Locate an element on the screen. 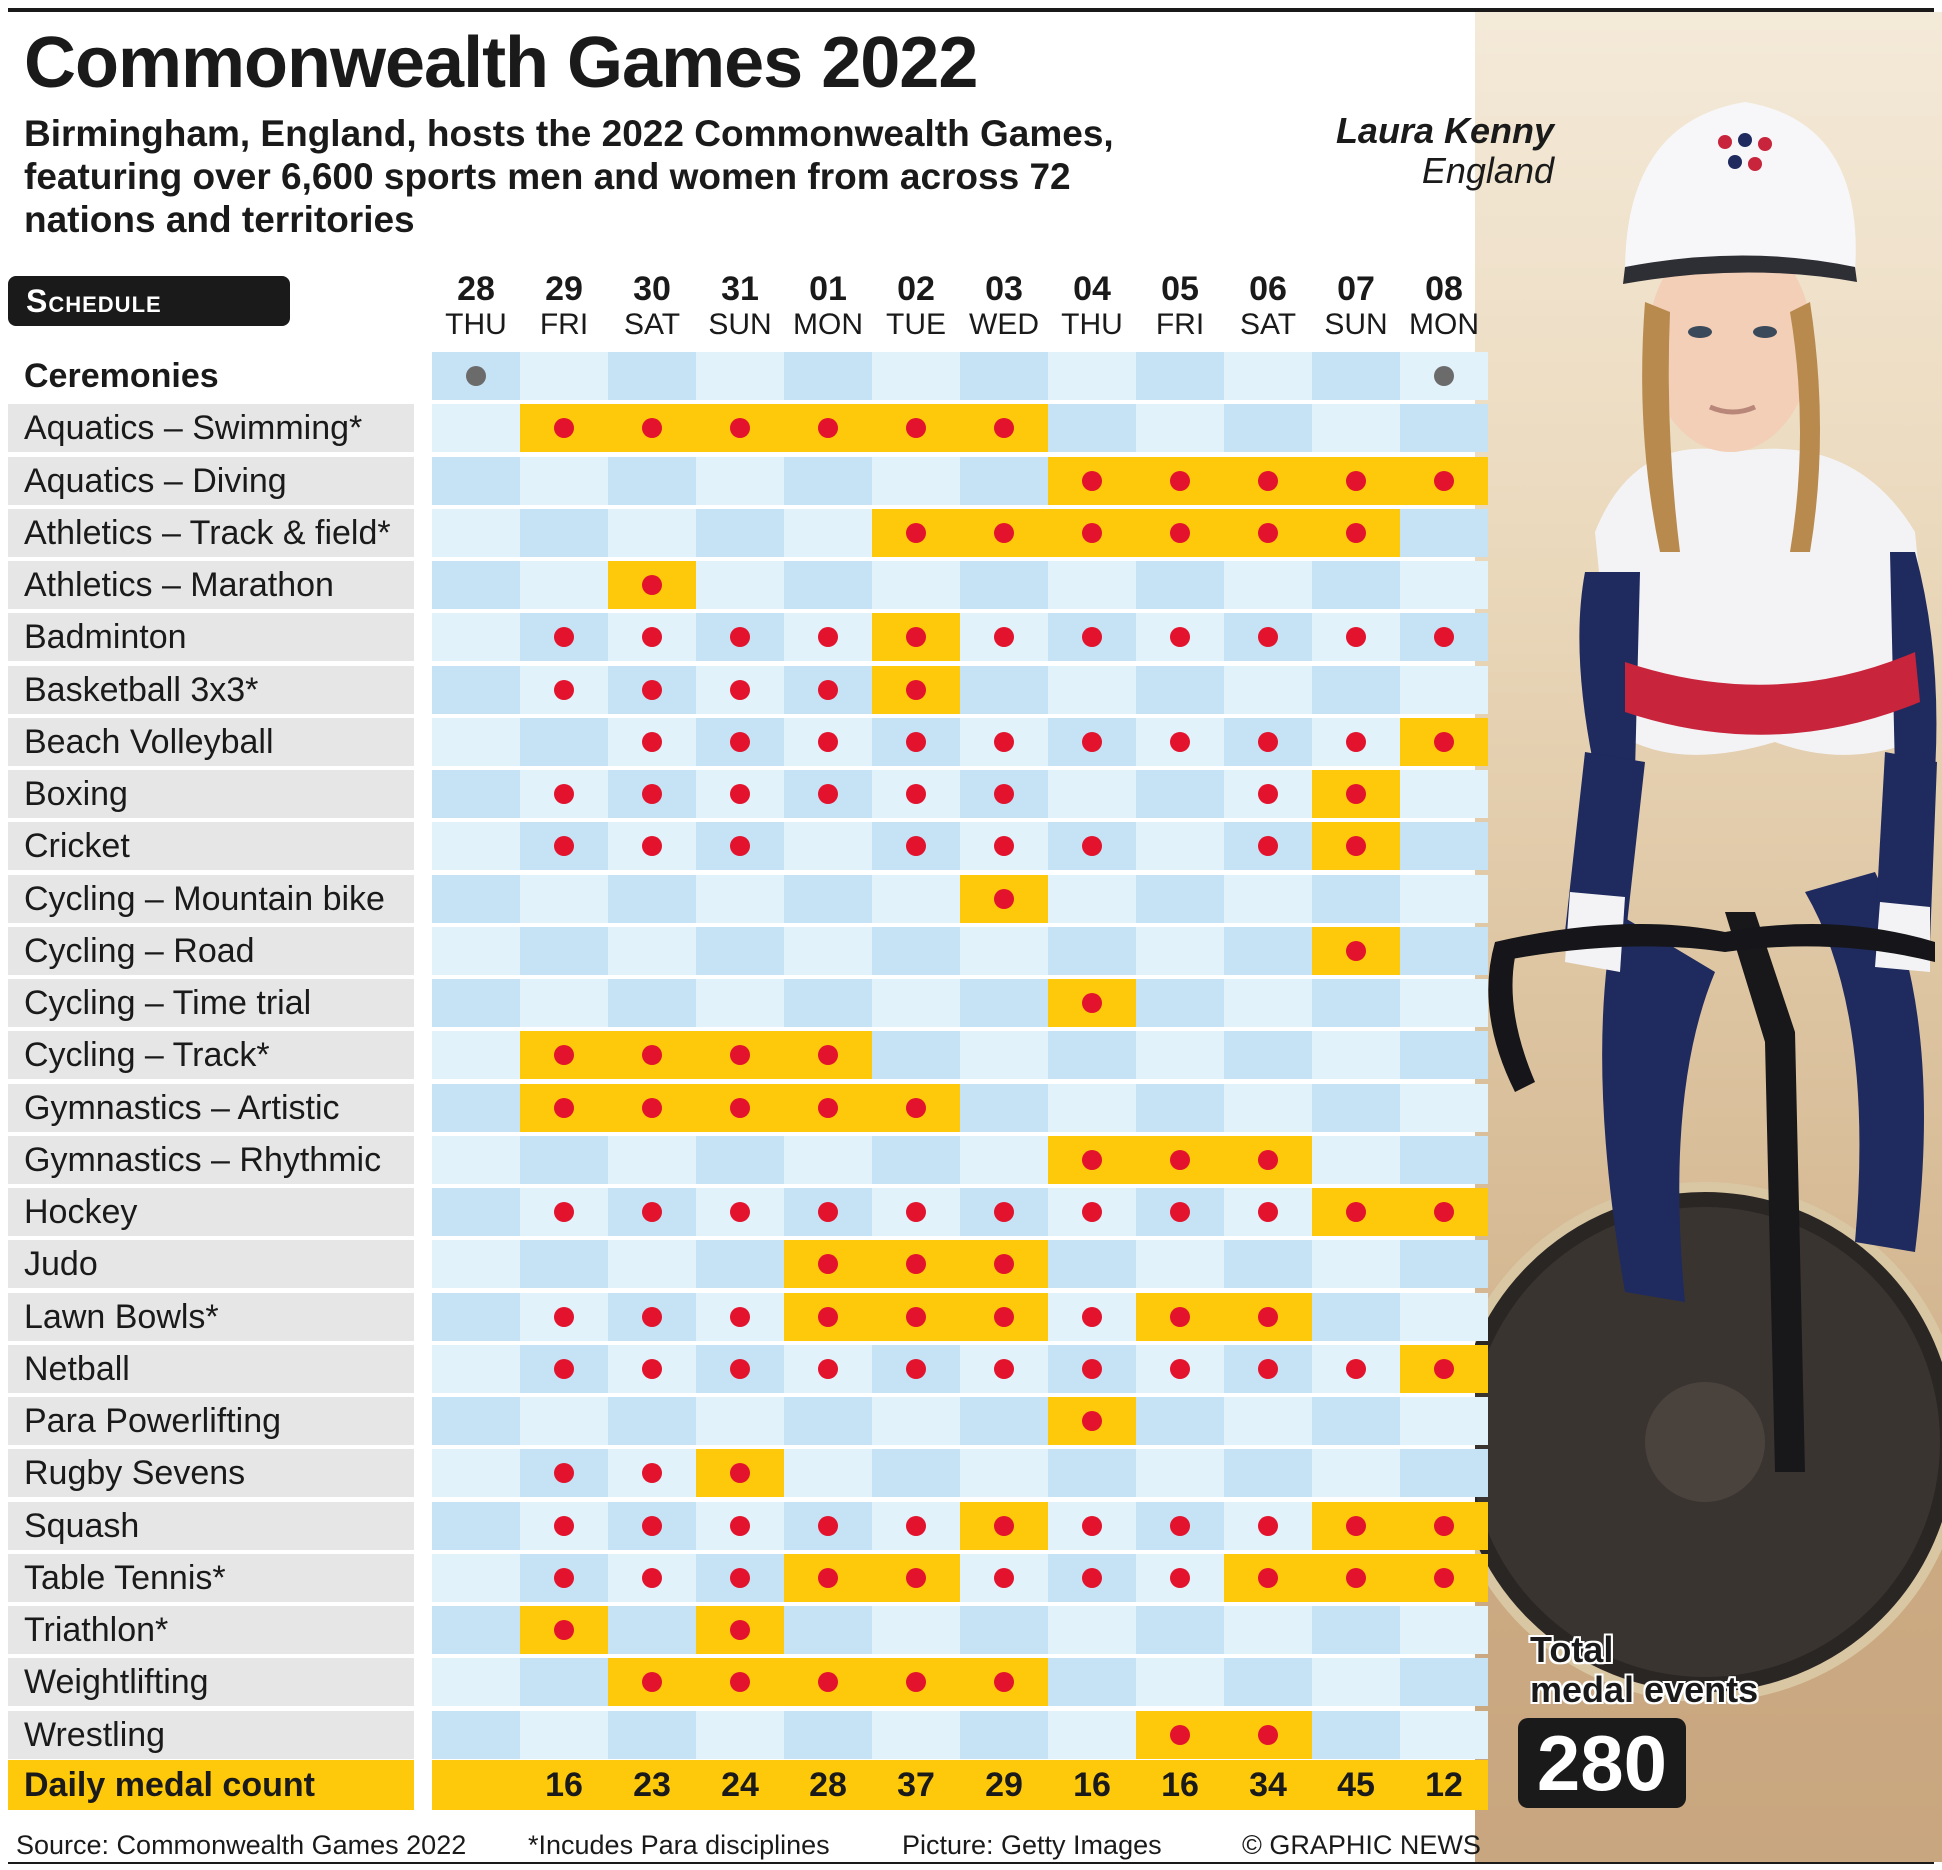  daily-medal-count-bar is located at coordinates (960, 1785).